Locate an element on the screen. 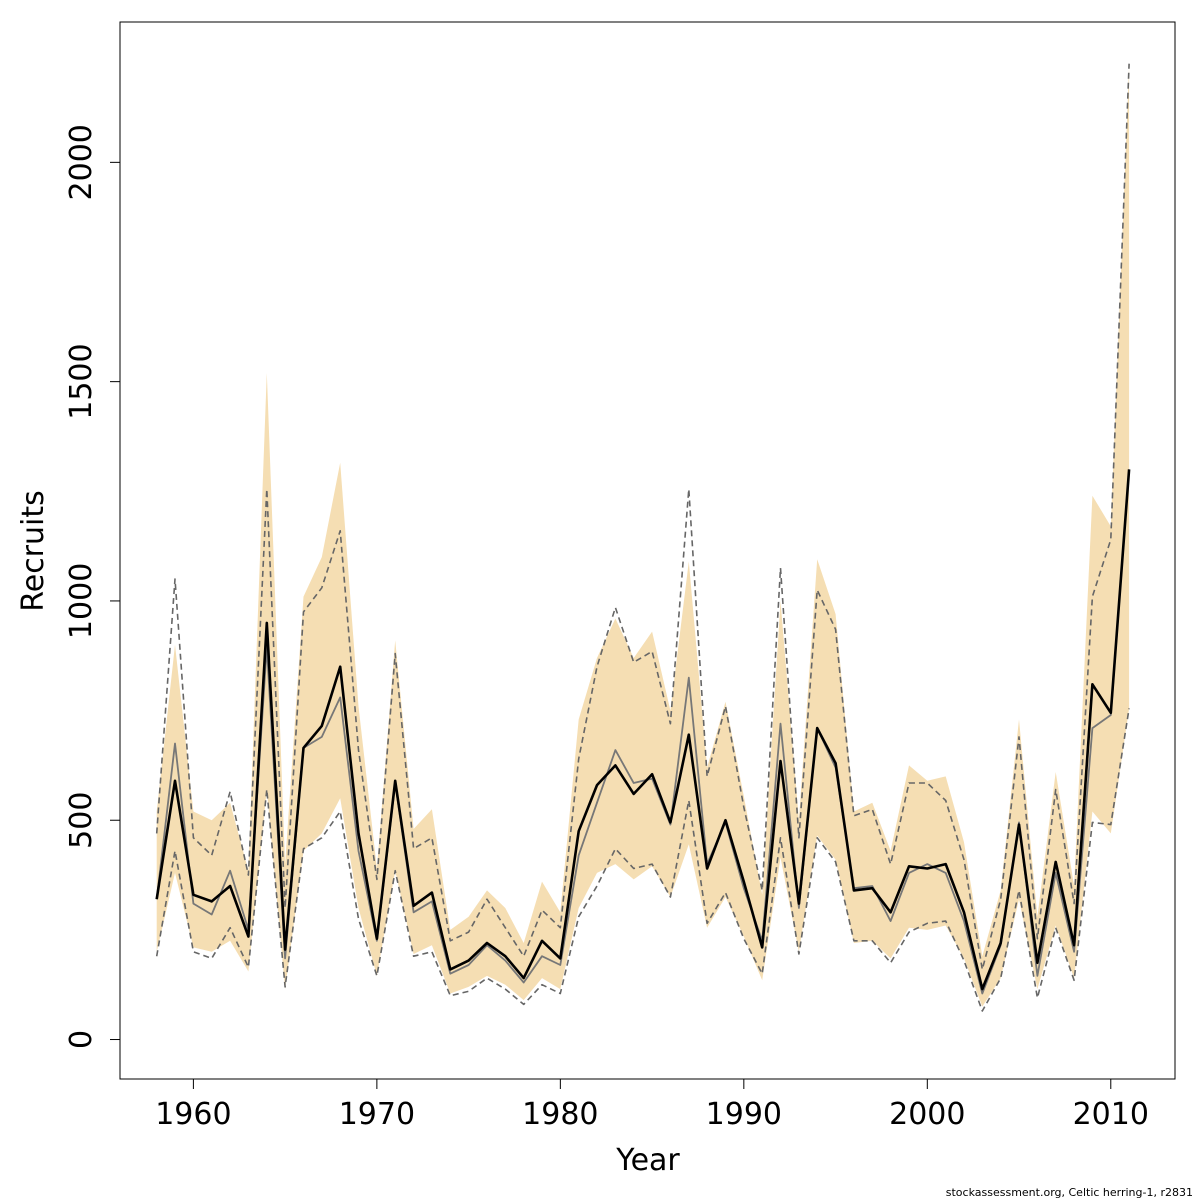 The image size is (1200, 1200). x-tick-label: 1980 is located at coordinates (560, 1114).